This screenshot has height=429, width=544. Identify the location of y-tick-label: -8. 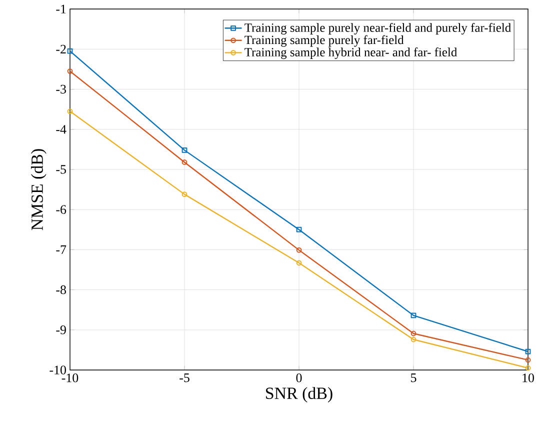
(61, 289).